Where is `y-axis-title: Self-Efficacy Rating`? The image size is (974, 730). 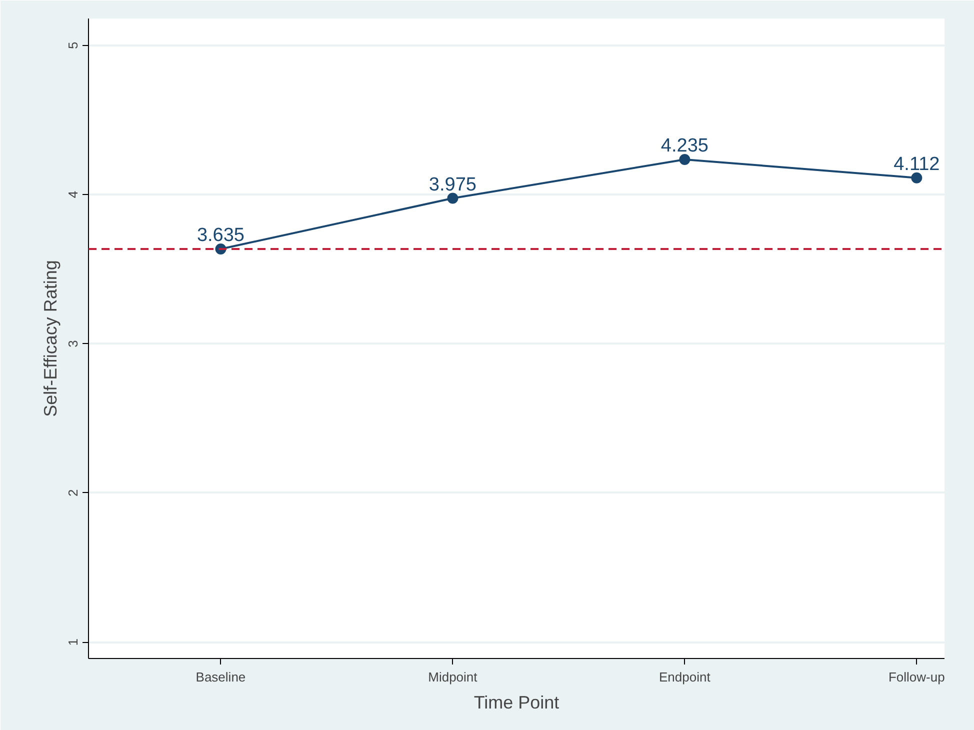
y-axis-title: Self-Efficacy Rating is located at coordinates (50, 338).